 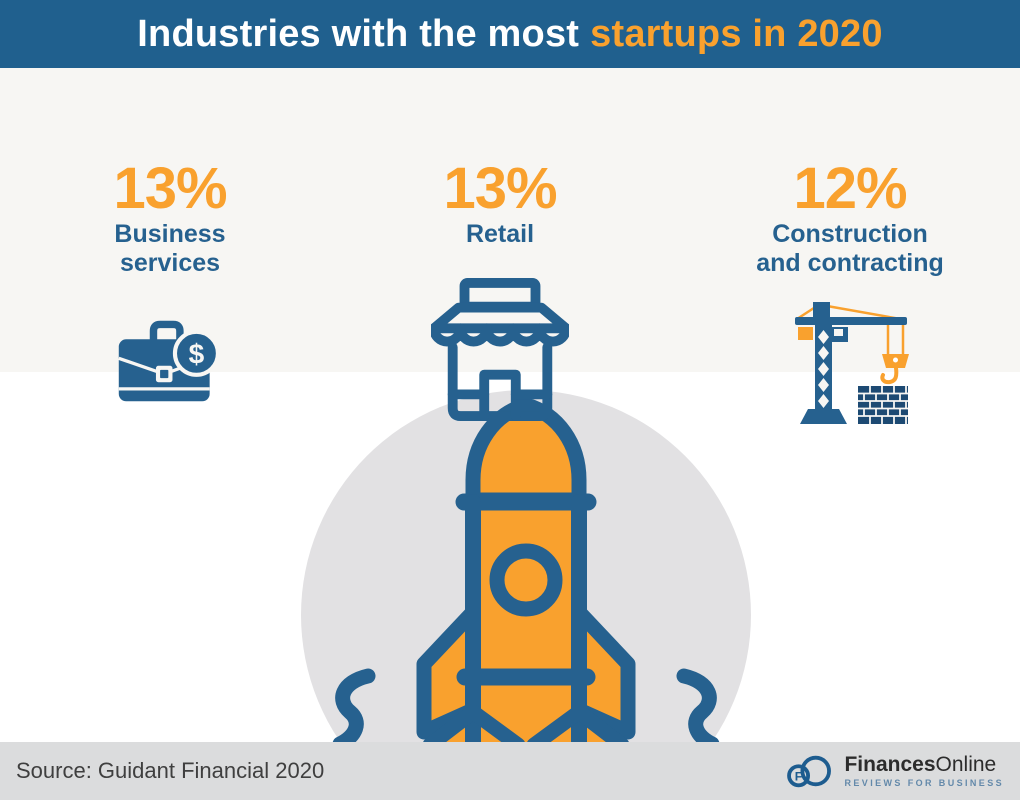 I want to click on page-title-accent: startups in 2020, so click(x=736, y=33).